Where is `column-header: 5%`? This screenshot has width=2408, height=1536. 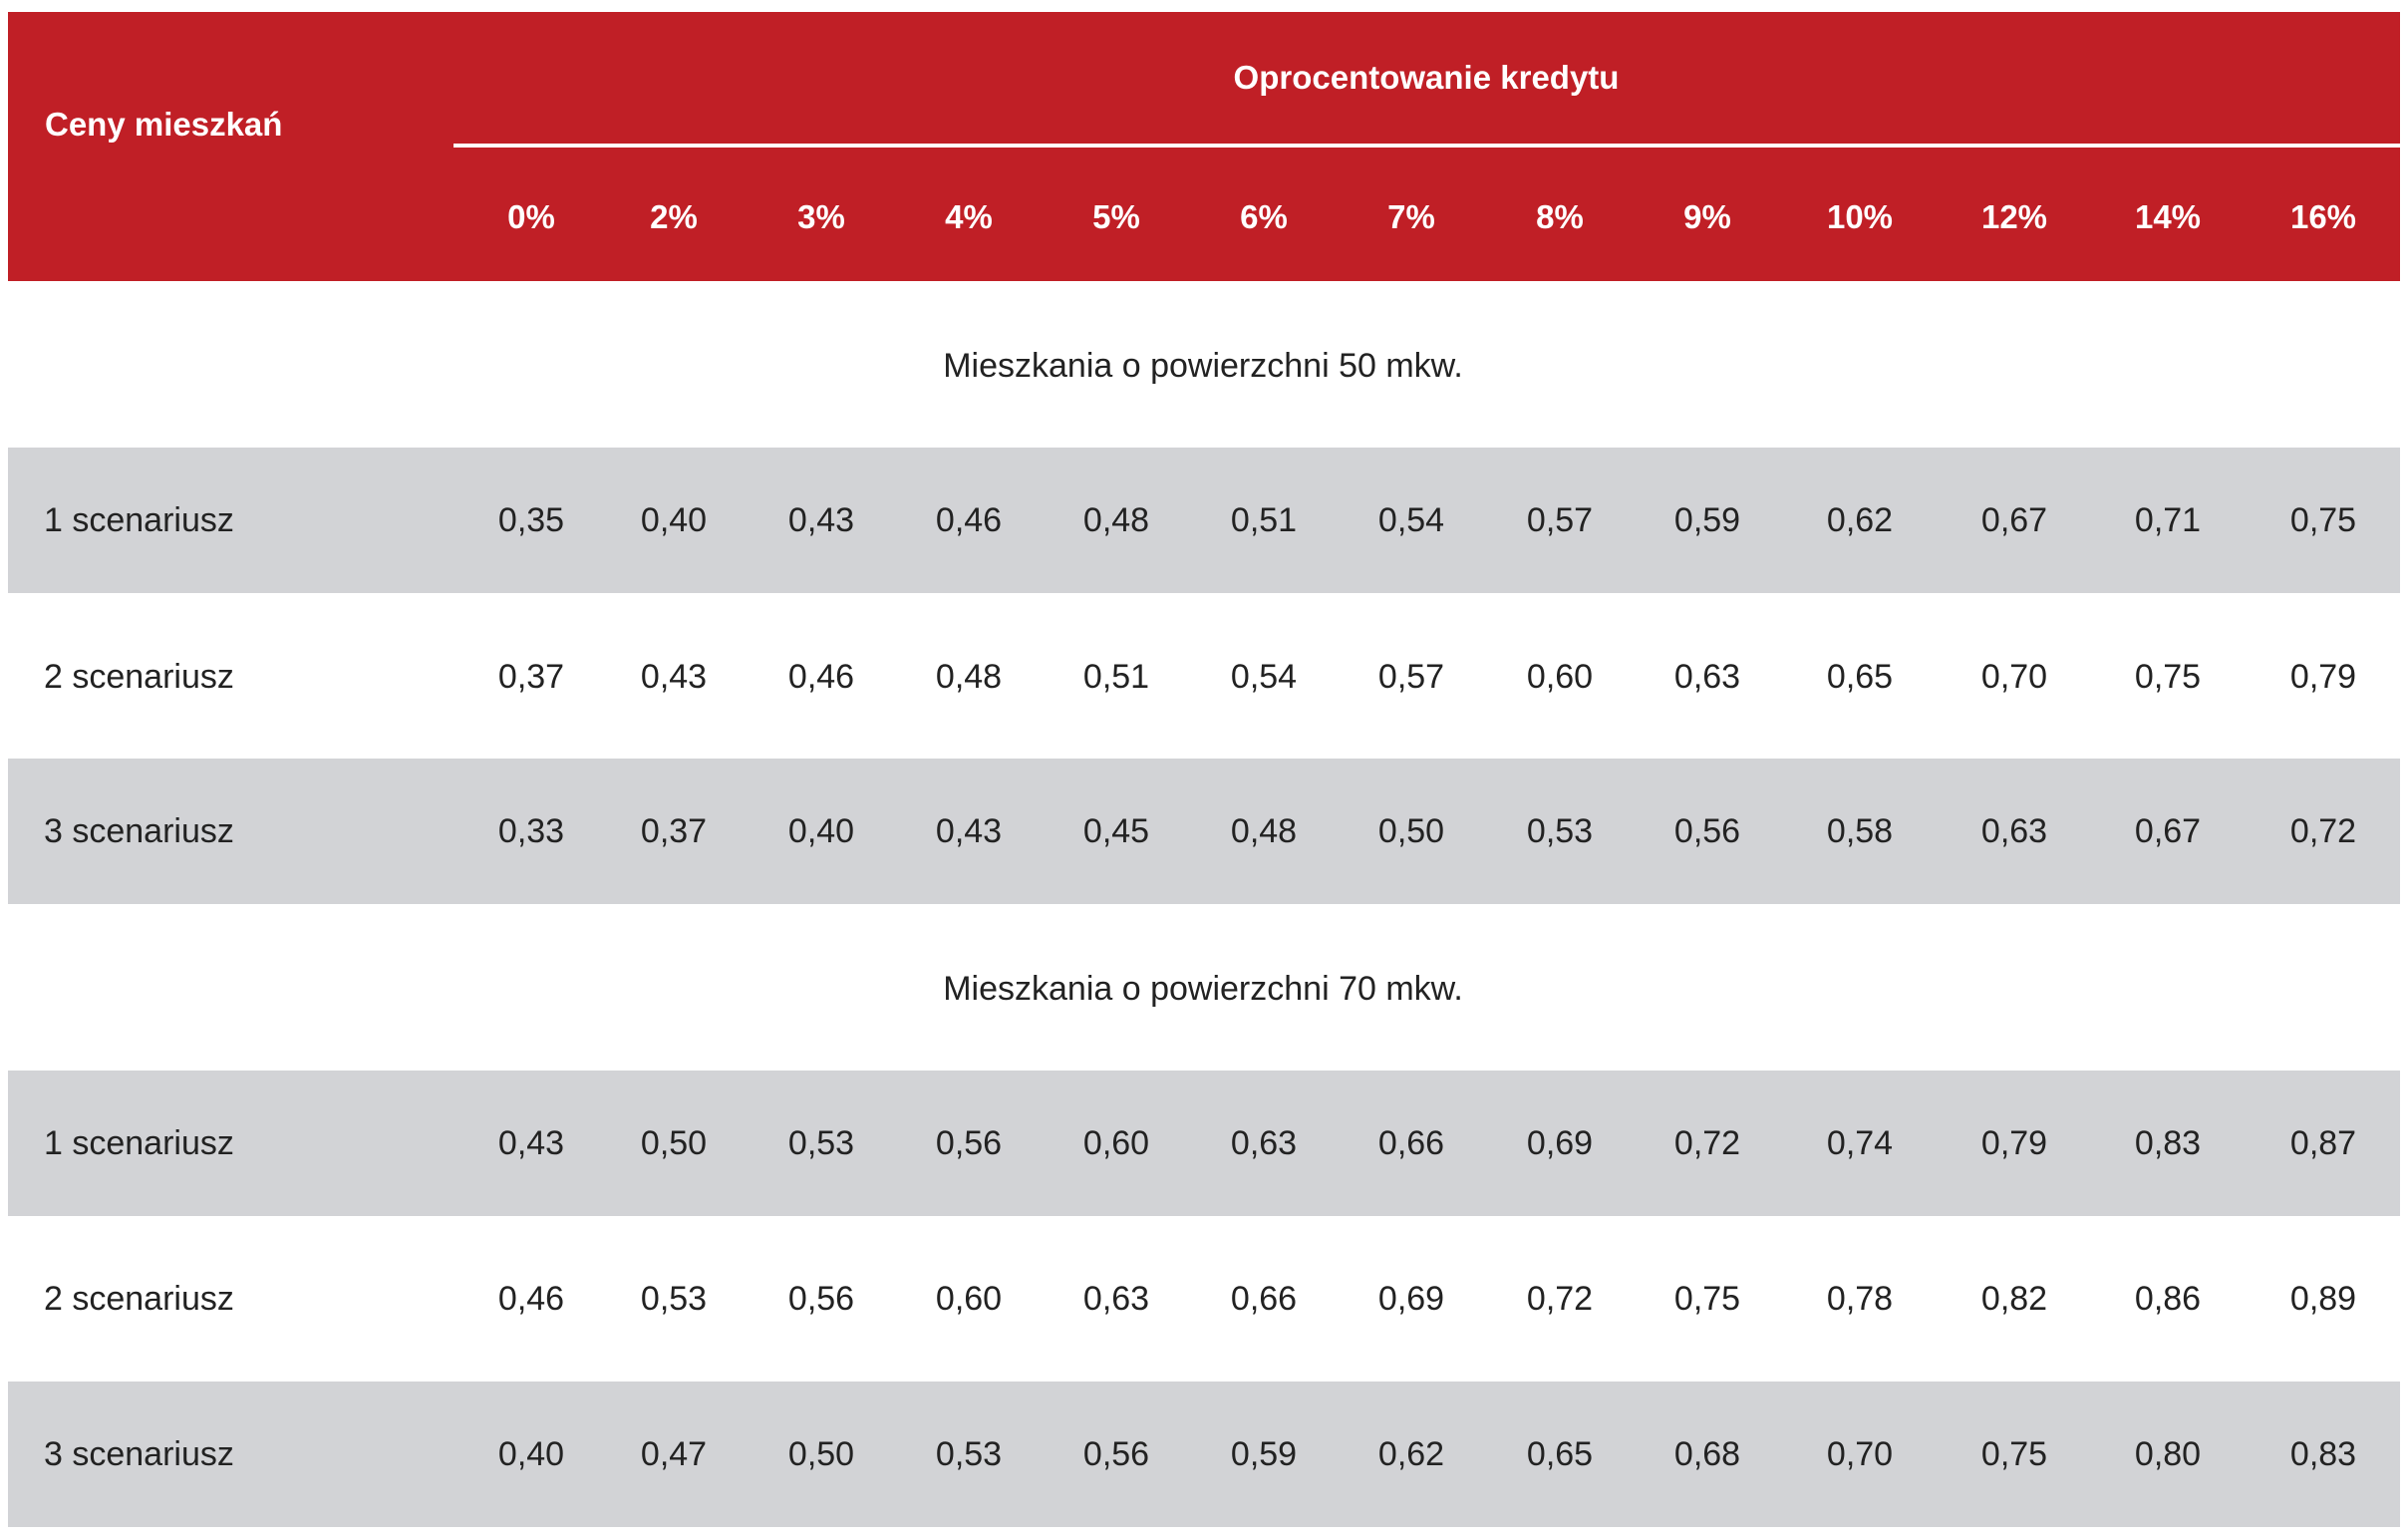 column-header: 5% is located at coordinates (1116, 216).